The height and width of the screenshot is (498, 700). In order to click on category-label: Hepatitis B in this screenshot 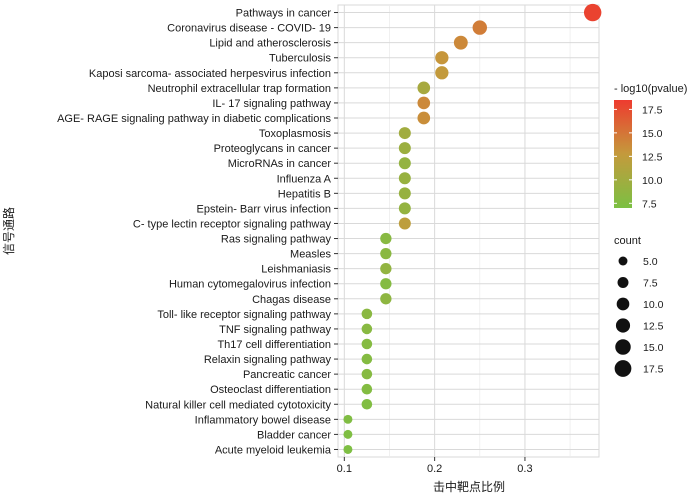, I will do `click(304, 194)`.